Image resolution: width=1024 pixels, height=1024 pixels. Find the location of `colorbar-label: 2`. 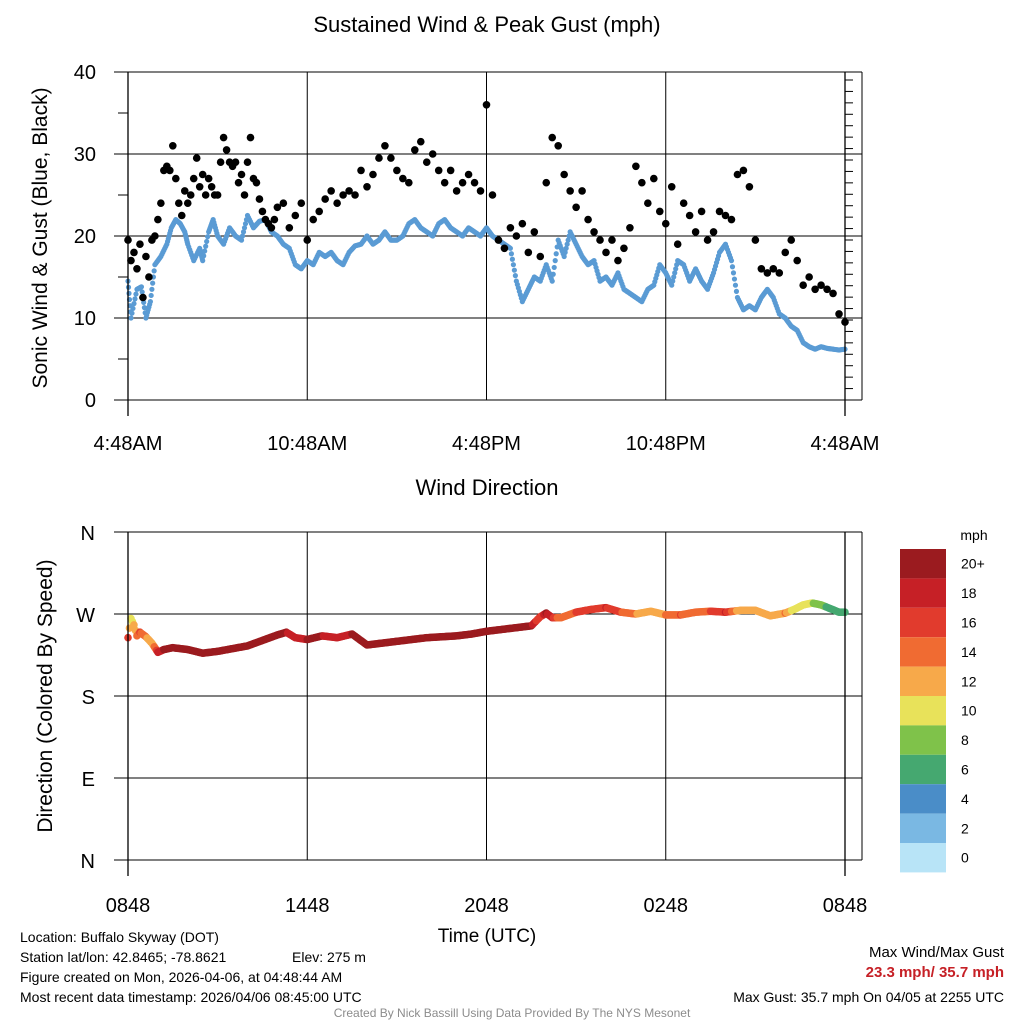

colorbar-label: 2 is located at coordinates (965, 828).